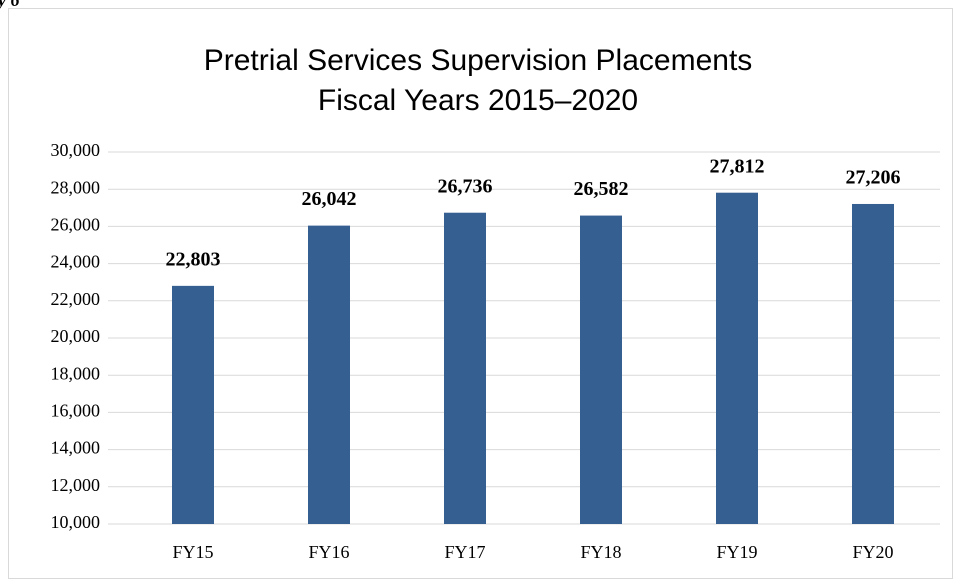 This screenshot has width=954, height=579. Describe the element at coordinates (478, 60) in the screenshot. I see `chart-title: Pretrial Services Supervision Placements` at that location.